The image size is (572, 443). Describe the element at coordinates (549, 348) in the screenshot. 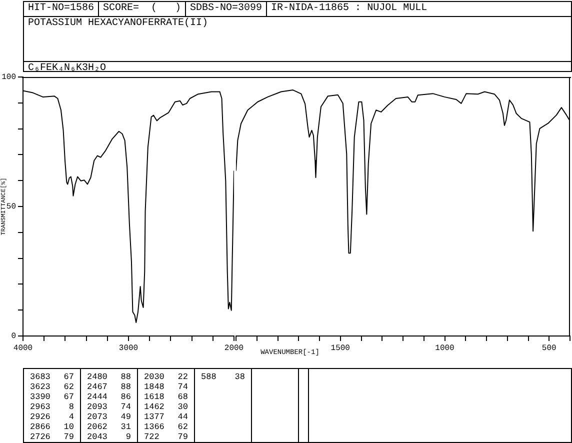

I see `x-tick-label: 500` at that location.